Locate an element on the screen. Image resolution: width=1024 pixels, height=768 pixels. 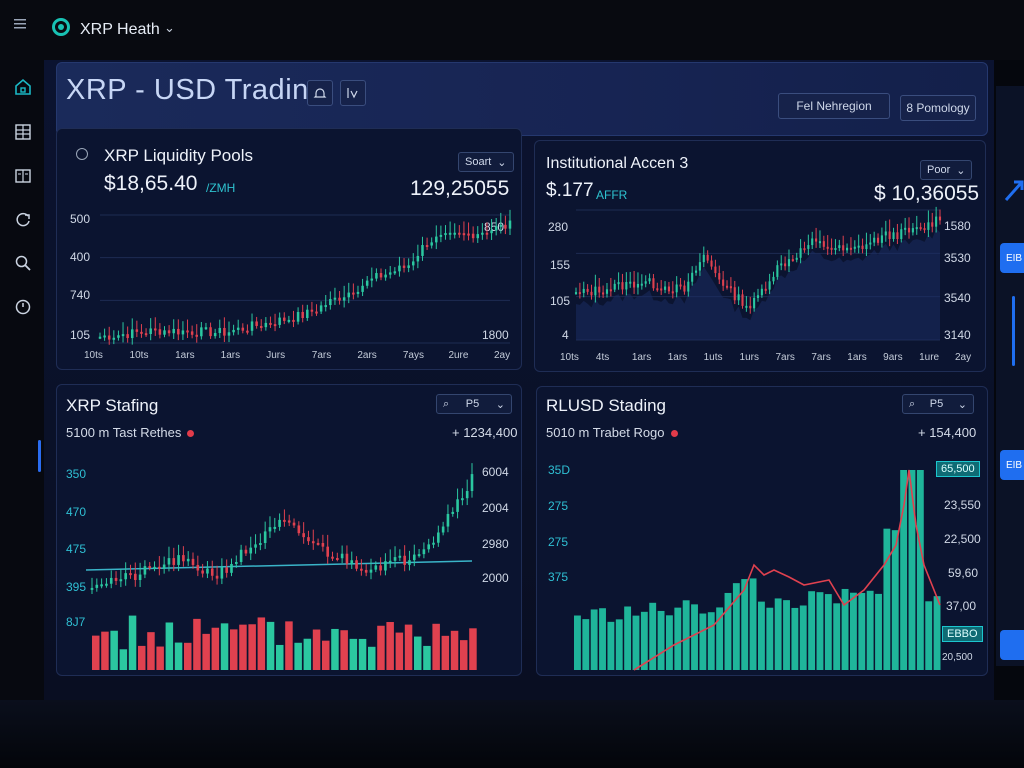
y-tick: 400 is located at coordinates (80, 257).